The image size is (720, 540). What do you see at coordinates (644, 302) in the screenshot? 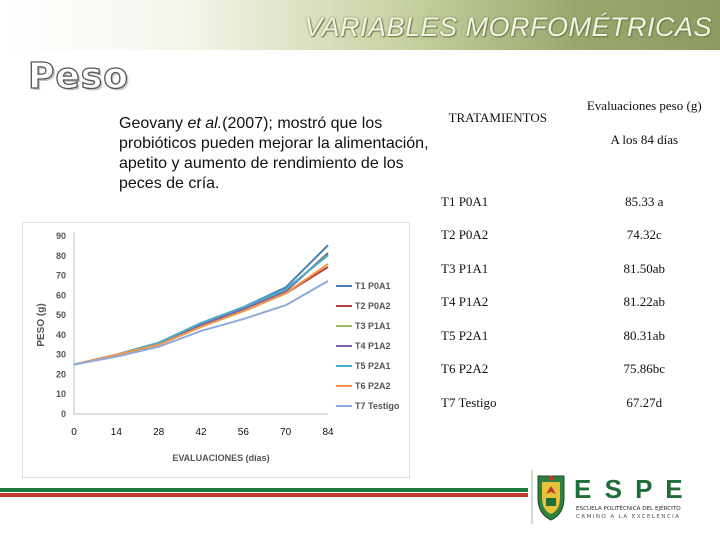
I see `weight-value-cell: 81.22ab` at bounding box center [644, 302].